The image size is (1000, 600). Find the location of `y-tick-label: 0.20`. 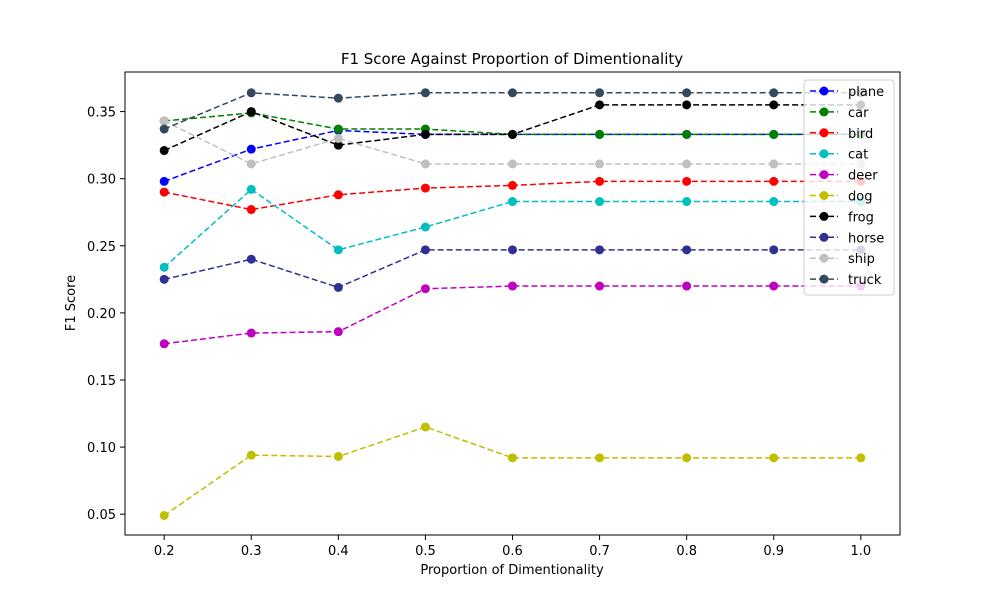

y-tick-label: 0.20 is located at coordinates (101, 314).